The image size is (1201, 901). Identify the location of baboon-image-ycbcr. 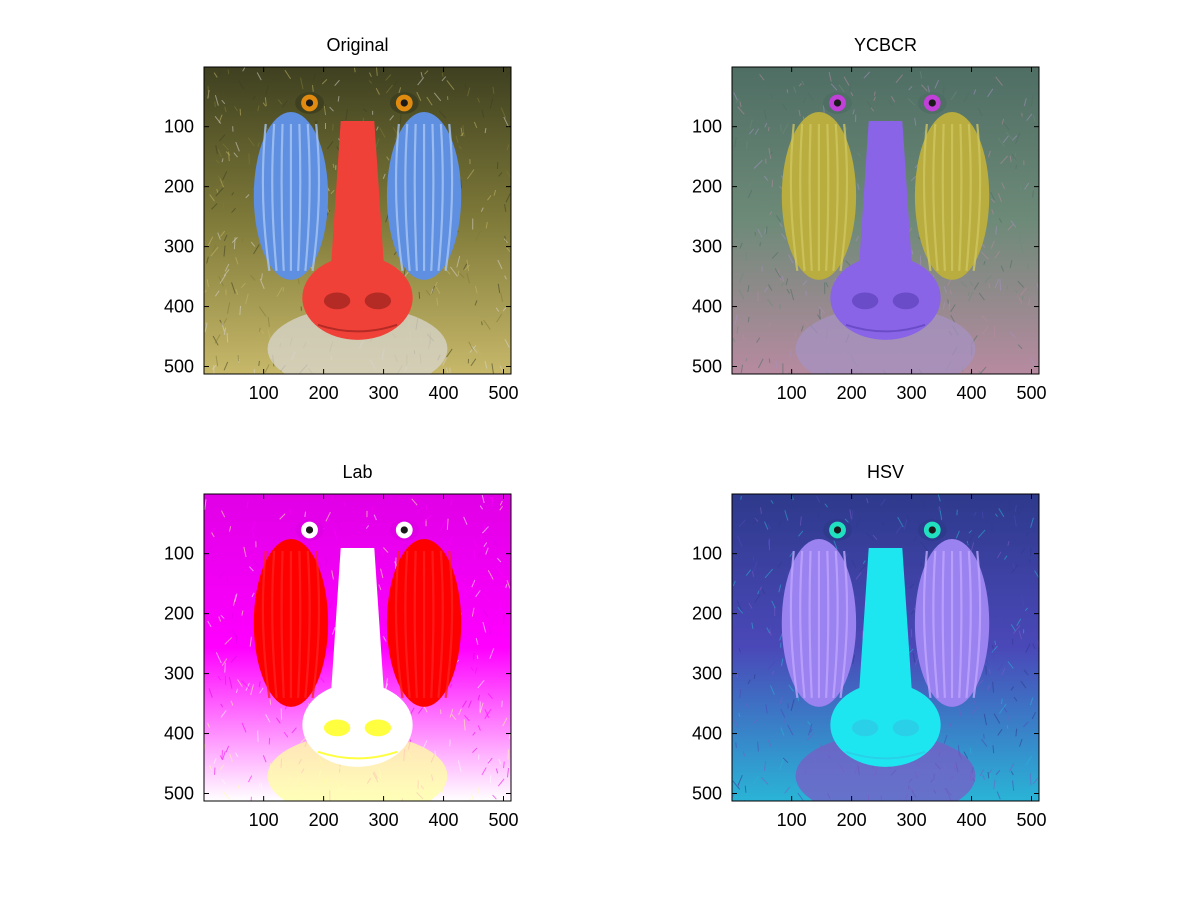
(885, 220).